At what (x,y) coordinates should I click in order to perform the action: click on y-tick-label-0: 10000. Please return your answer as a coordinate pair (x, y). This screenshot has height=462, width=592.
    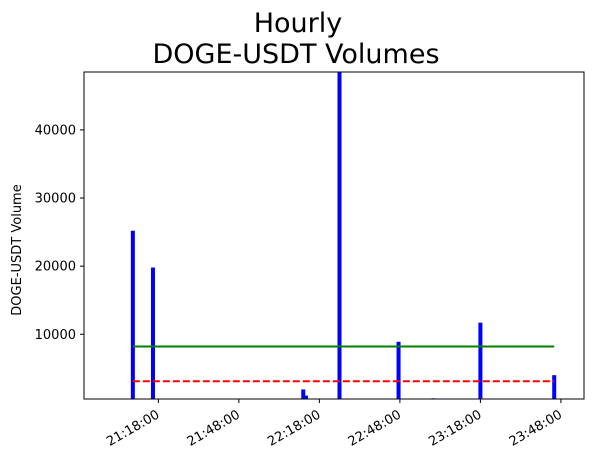
    Looking at the image, I should click on (55, 335).